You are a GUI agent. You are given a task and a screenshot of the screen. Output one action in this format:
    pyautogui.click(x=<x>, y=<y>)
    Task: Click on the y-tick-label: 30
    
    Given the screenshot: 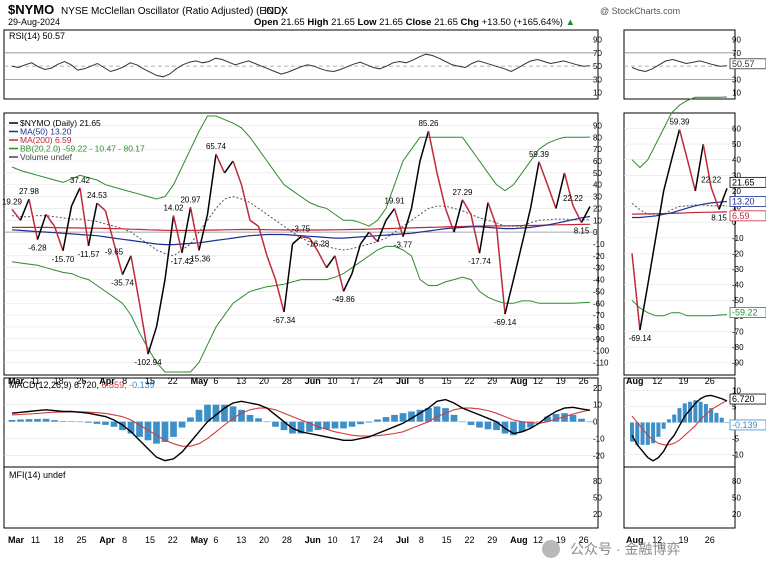 What is the action you would take?
    pyautogui.click(x=736, y=79)
    